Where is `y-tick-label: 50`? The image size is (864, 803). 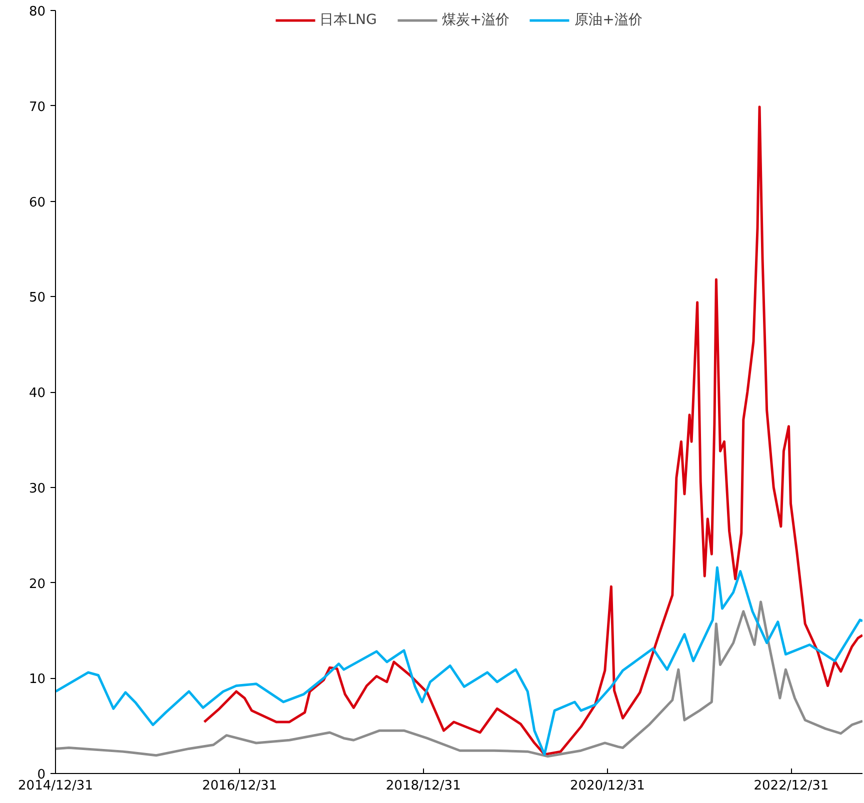
y-tick-label: 50 is located at coordinates (37, 298).